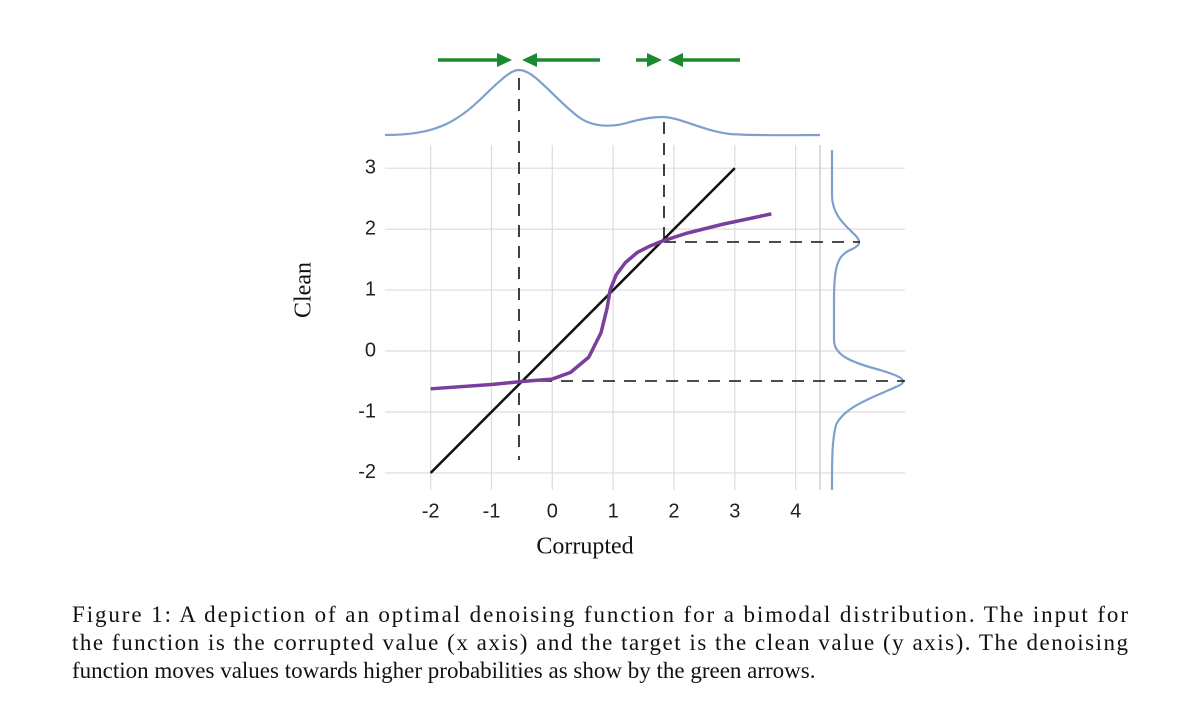 This screenshot has height=706, width=1194. Describe the element at coordinates (370, 350) in the screenshot. I see `y-tick-label: 0` at that location.